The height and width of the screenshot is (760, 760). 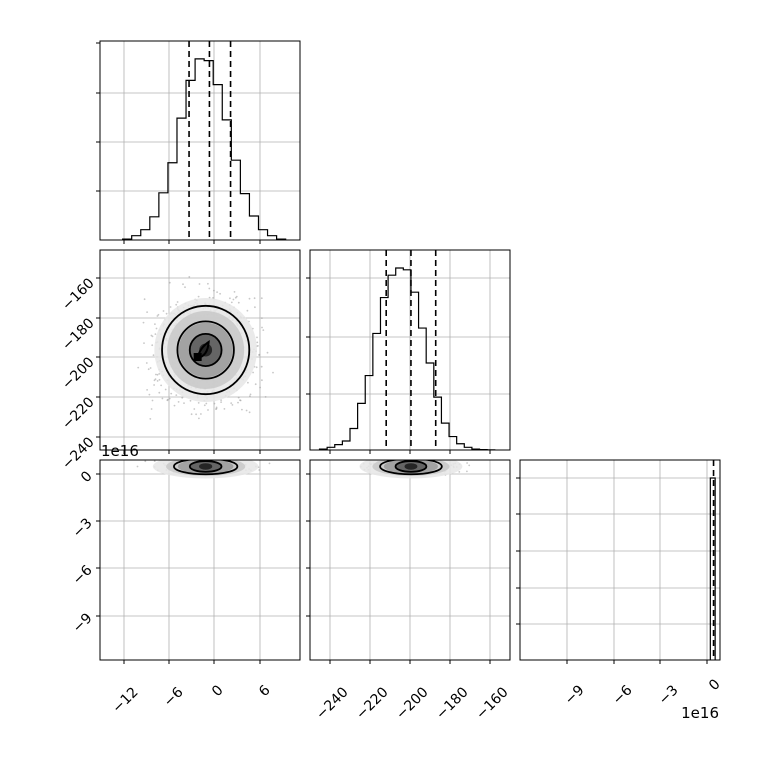 I want to click on panel-hist-p1, so click(x=408, y=351).